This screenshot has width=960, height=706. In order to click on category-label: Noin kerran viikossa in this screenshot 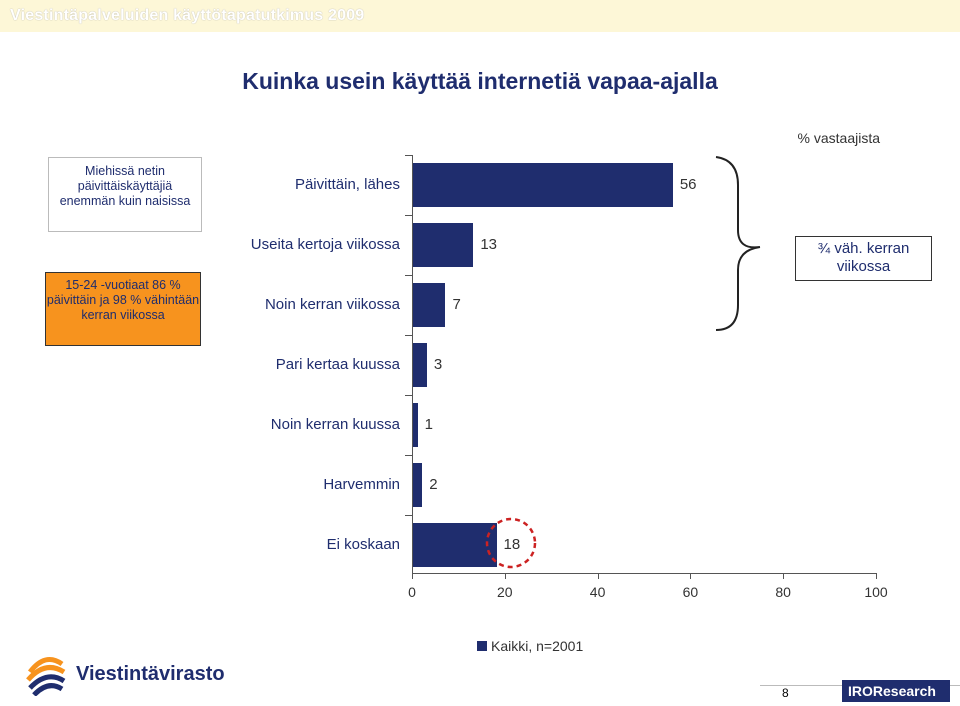, I will do `click(332, 304)`.